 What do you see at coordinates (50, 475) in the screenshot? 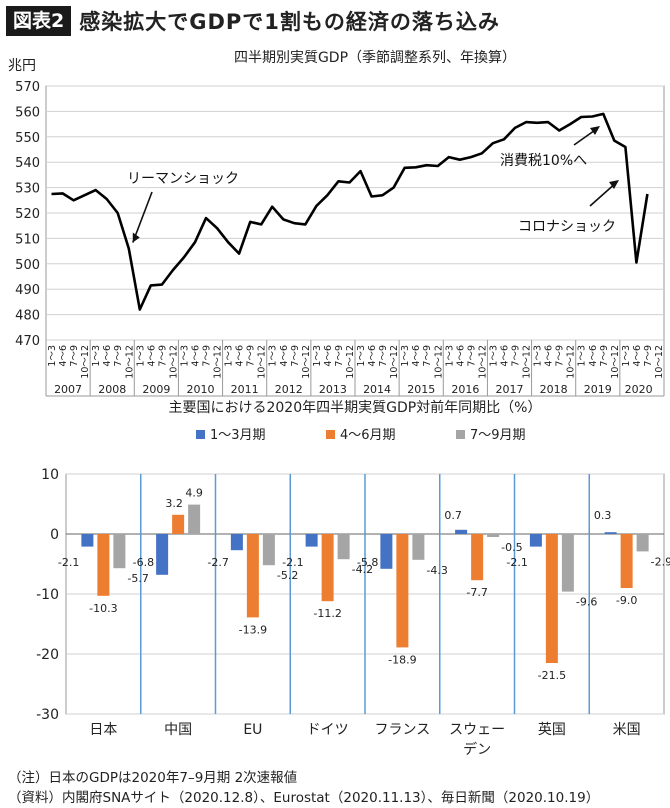
I see `bar-y-tick: 10` at bounding box center [50, 475].